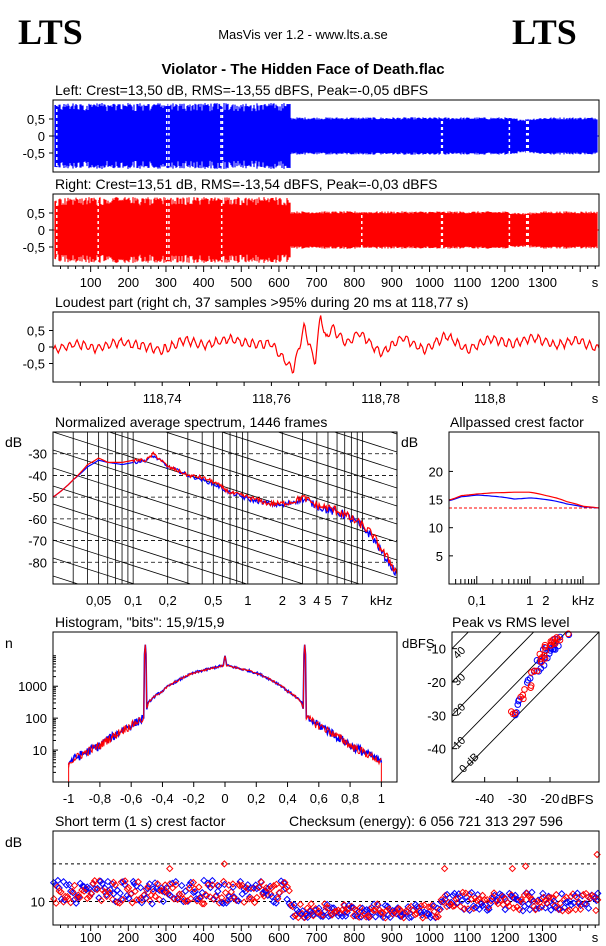  What do you see at coordinates (484, 798) in the screenshot?
I see `peak-vs-rms-xtick-label: -40` at bounding box center [484, 798].